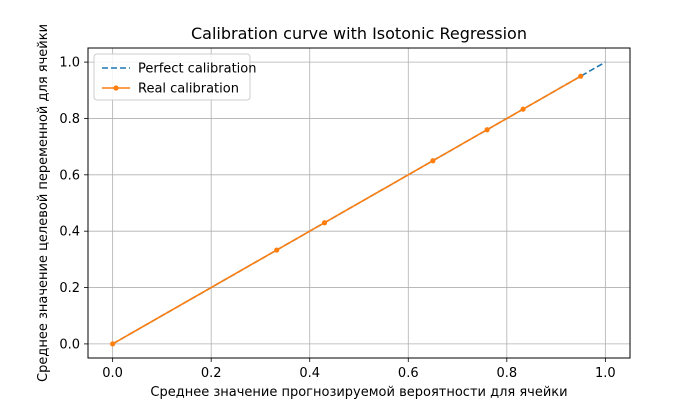  Describe the element at coordinates (188, 89) in the screenshot. I see `legend-label-1: Real calibration` at that location.